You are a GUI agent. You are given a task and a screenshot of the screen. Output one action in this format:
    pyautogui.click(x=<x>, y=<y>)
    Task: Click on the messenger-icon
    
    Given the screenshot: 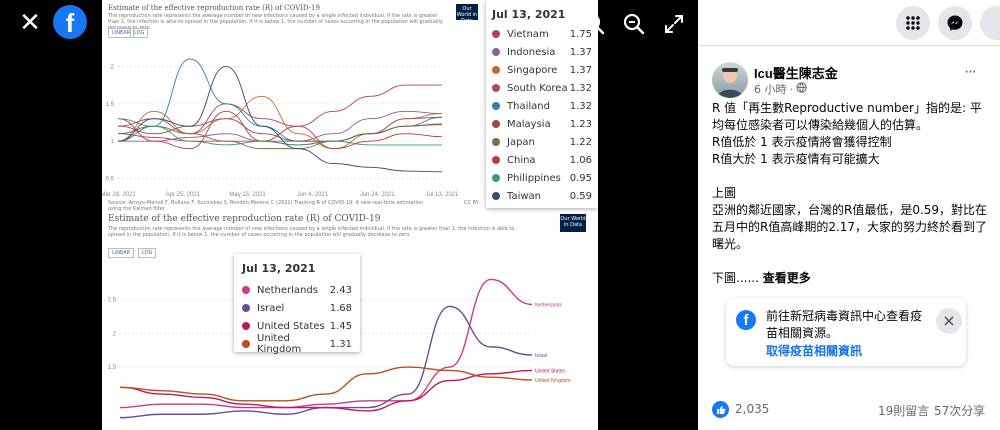 What is the action you would take?
    pyautogui.click(x=955, y=23)
    